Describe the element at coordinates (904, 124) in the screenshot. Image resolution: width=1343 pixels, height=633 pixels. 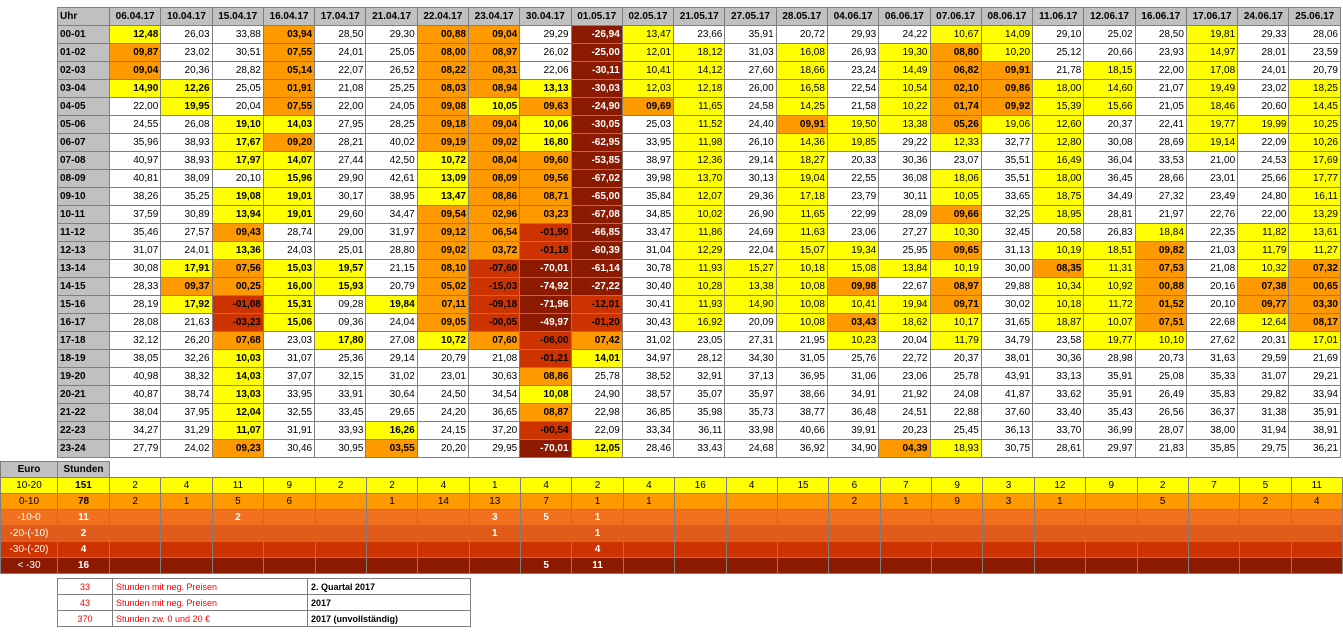
I see `price-cell: 13,38` at that location.